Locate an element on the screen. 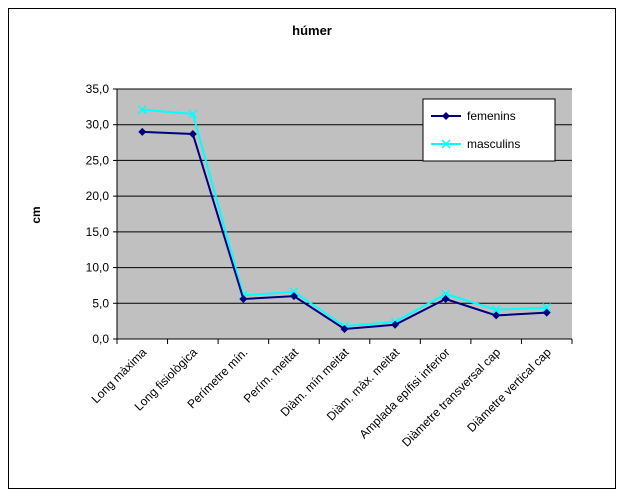 Image resolution: width=626 pixels, height=499 pixels. legend: femenins masculins is located at coordinates (489, 130).